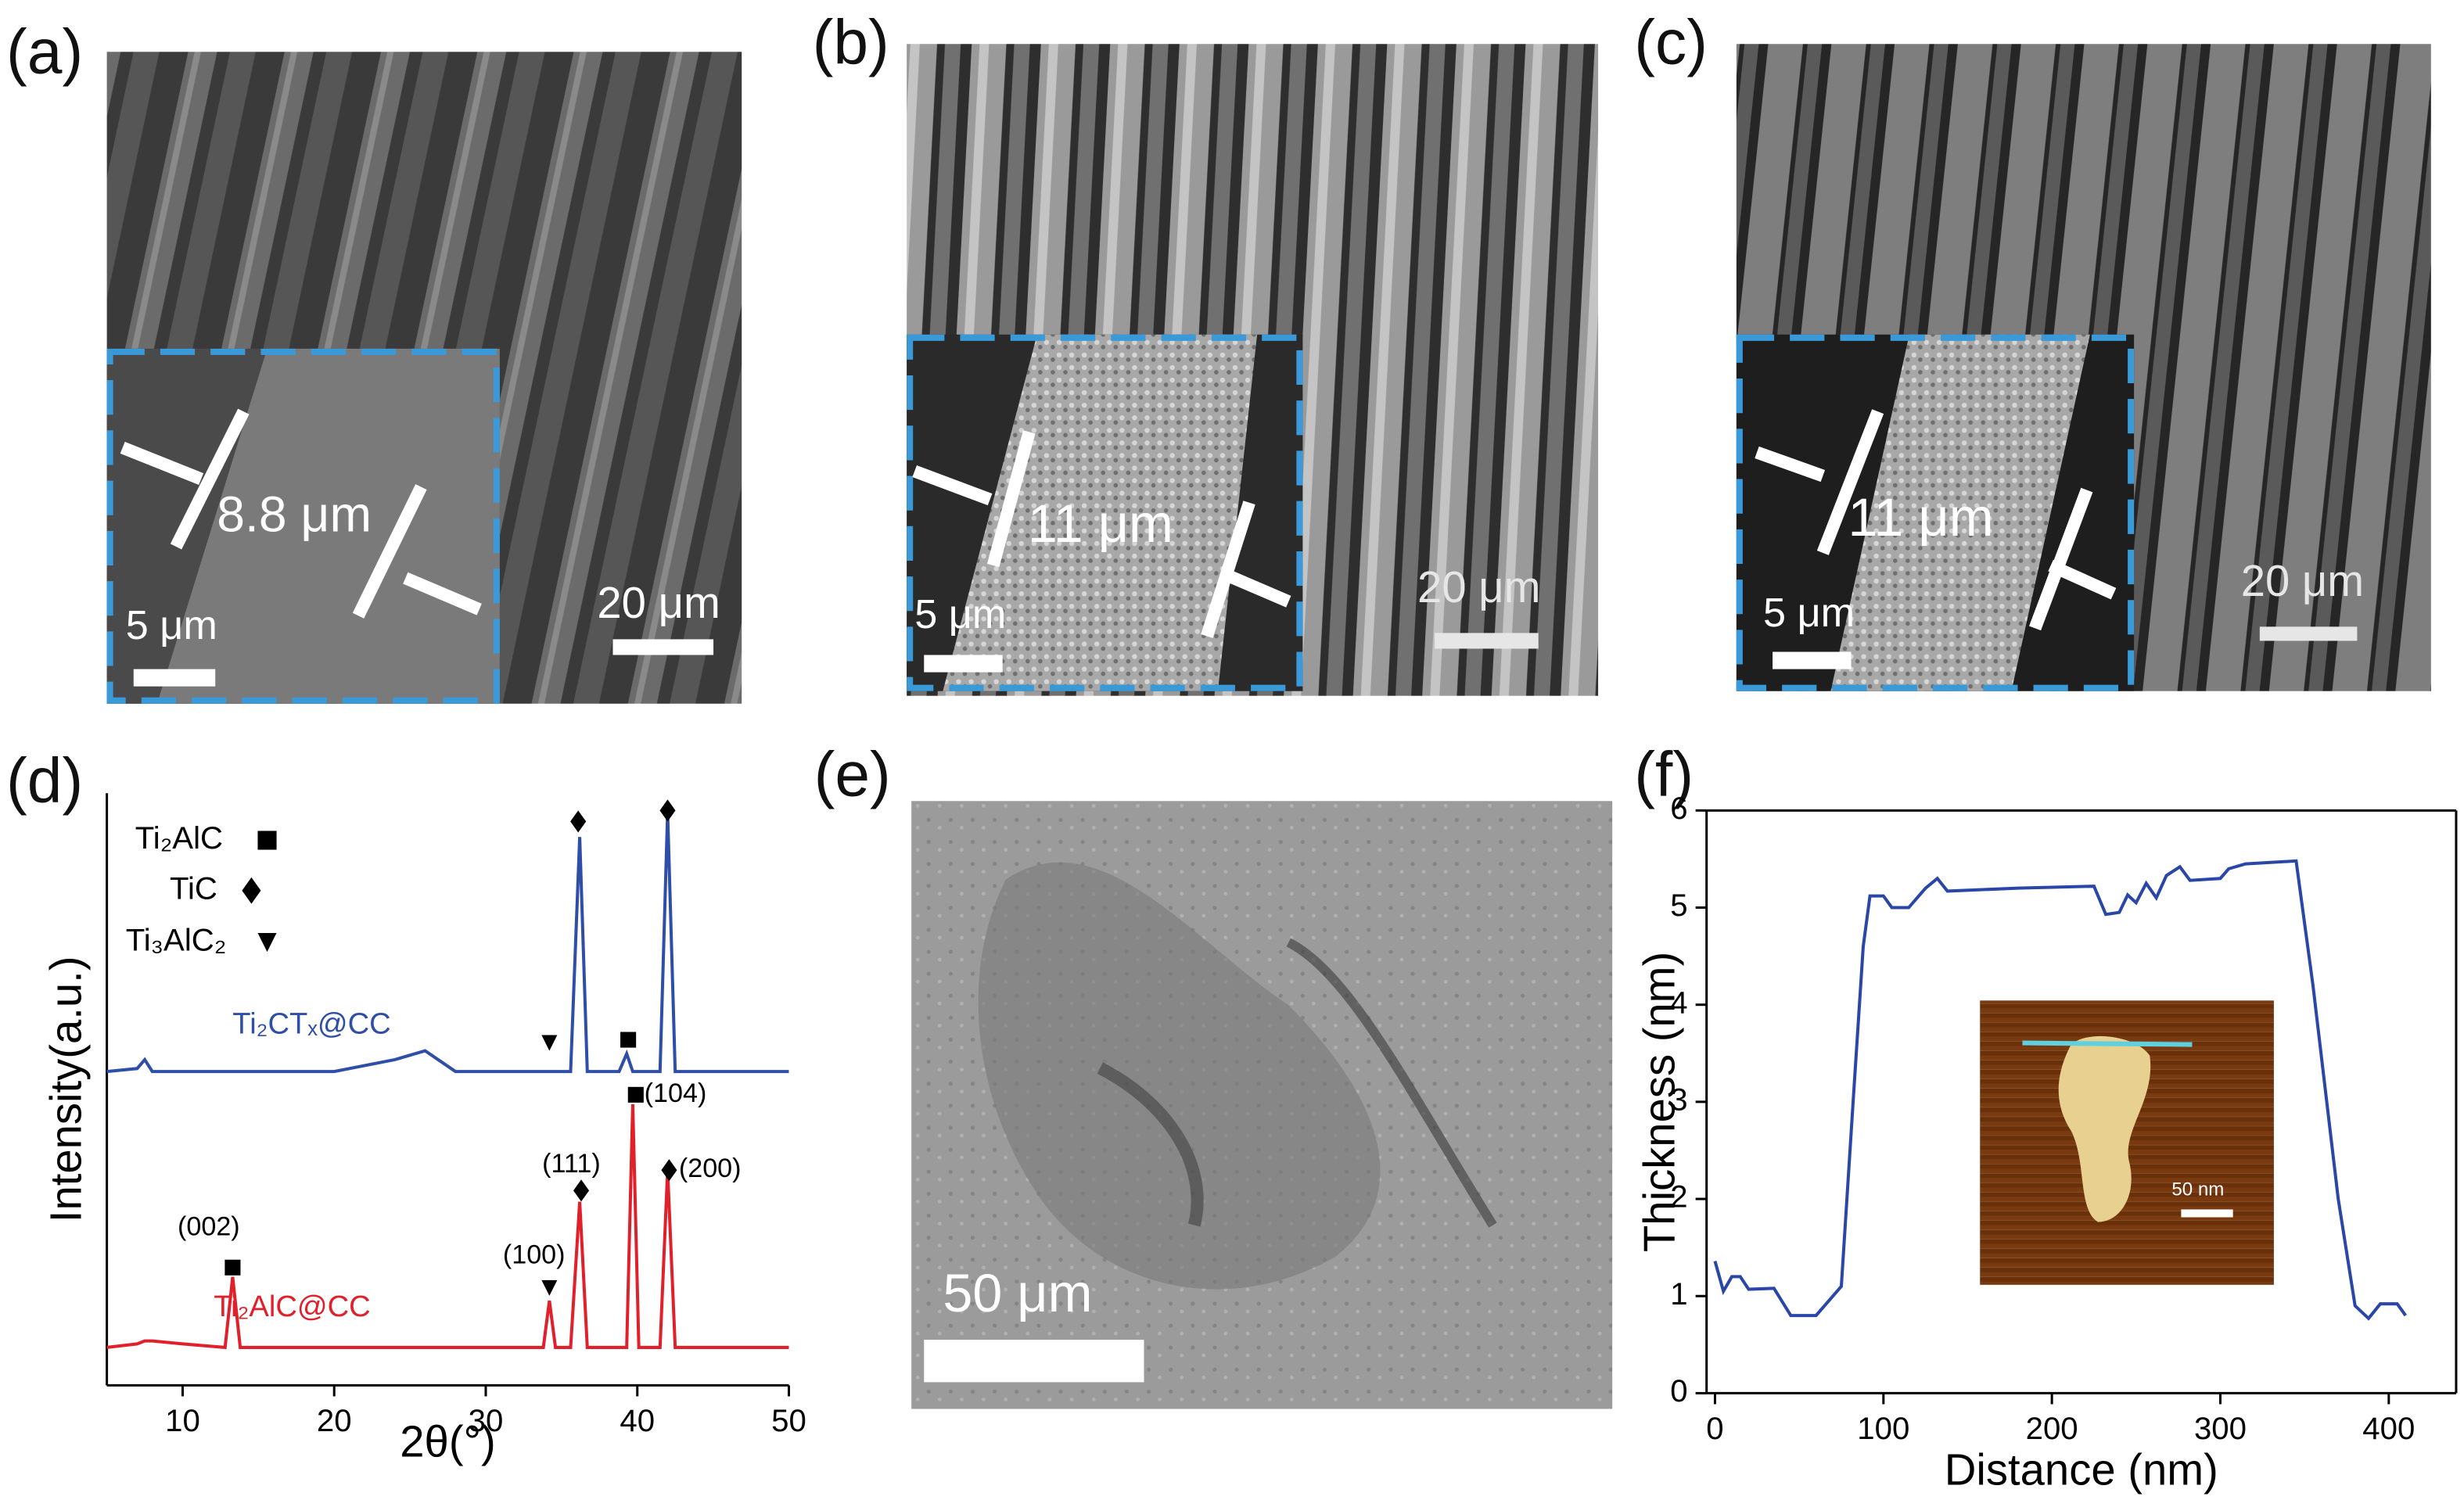 The image size is (2464, 1500). I want to click on y-tick-label: 2, so click(1678, 1197).